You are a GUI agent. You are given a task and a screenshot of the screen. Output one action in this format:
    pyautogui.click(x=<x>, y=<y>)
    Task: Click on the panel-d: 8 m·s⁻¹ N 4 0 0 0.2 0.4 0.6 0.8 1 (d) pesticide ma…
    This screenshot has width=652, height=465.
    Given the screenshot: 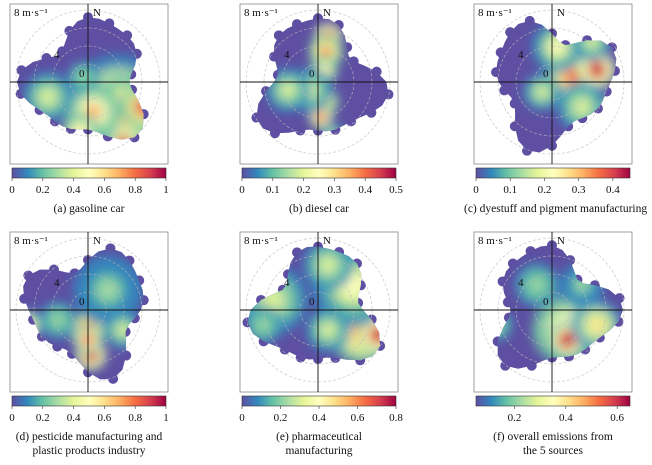 What is the action you would take?
    pyautogui.click(x=89, y=344)
    